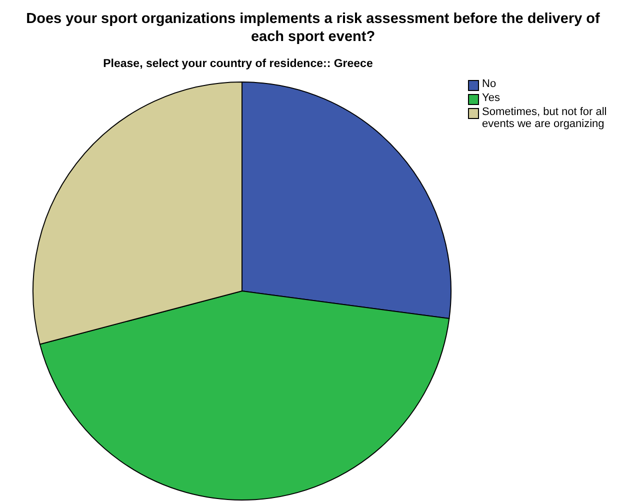 The height and width of the screenshot is (501, 626). Describe the element at coordinates (491, 98) in the screenshot. I see `legend-label: Yes` at that location.